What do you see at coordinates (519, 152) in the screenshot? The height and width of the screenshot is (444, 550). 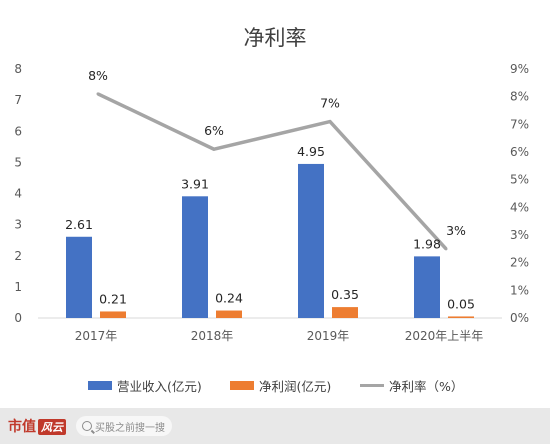 I see `right-axis-tick-label: 6%` at bounding box center [519, 152].